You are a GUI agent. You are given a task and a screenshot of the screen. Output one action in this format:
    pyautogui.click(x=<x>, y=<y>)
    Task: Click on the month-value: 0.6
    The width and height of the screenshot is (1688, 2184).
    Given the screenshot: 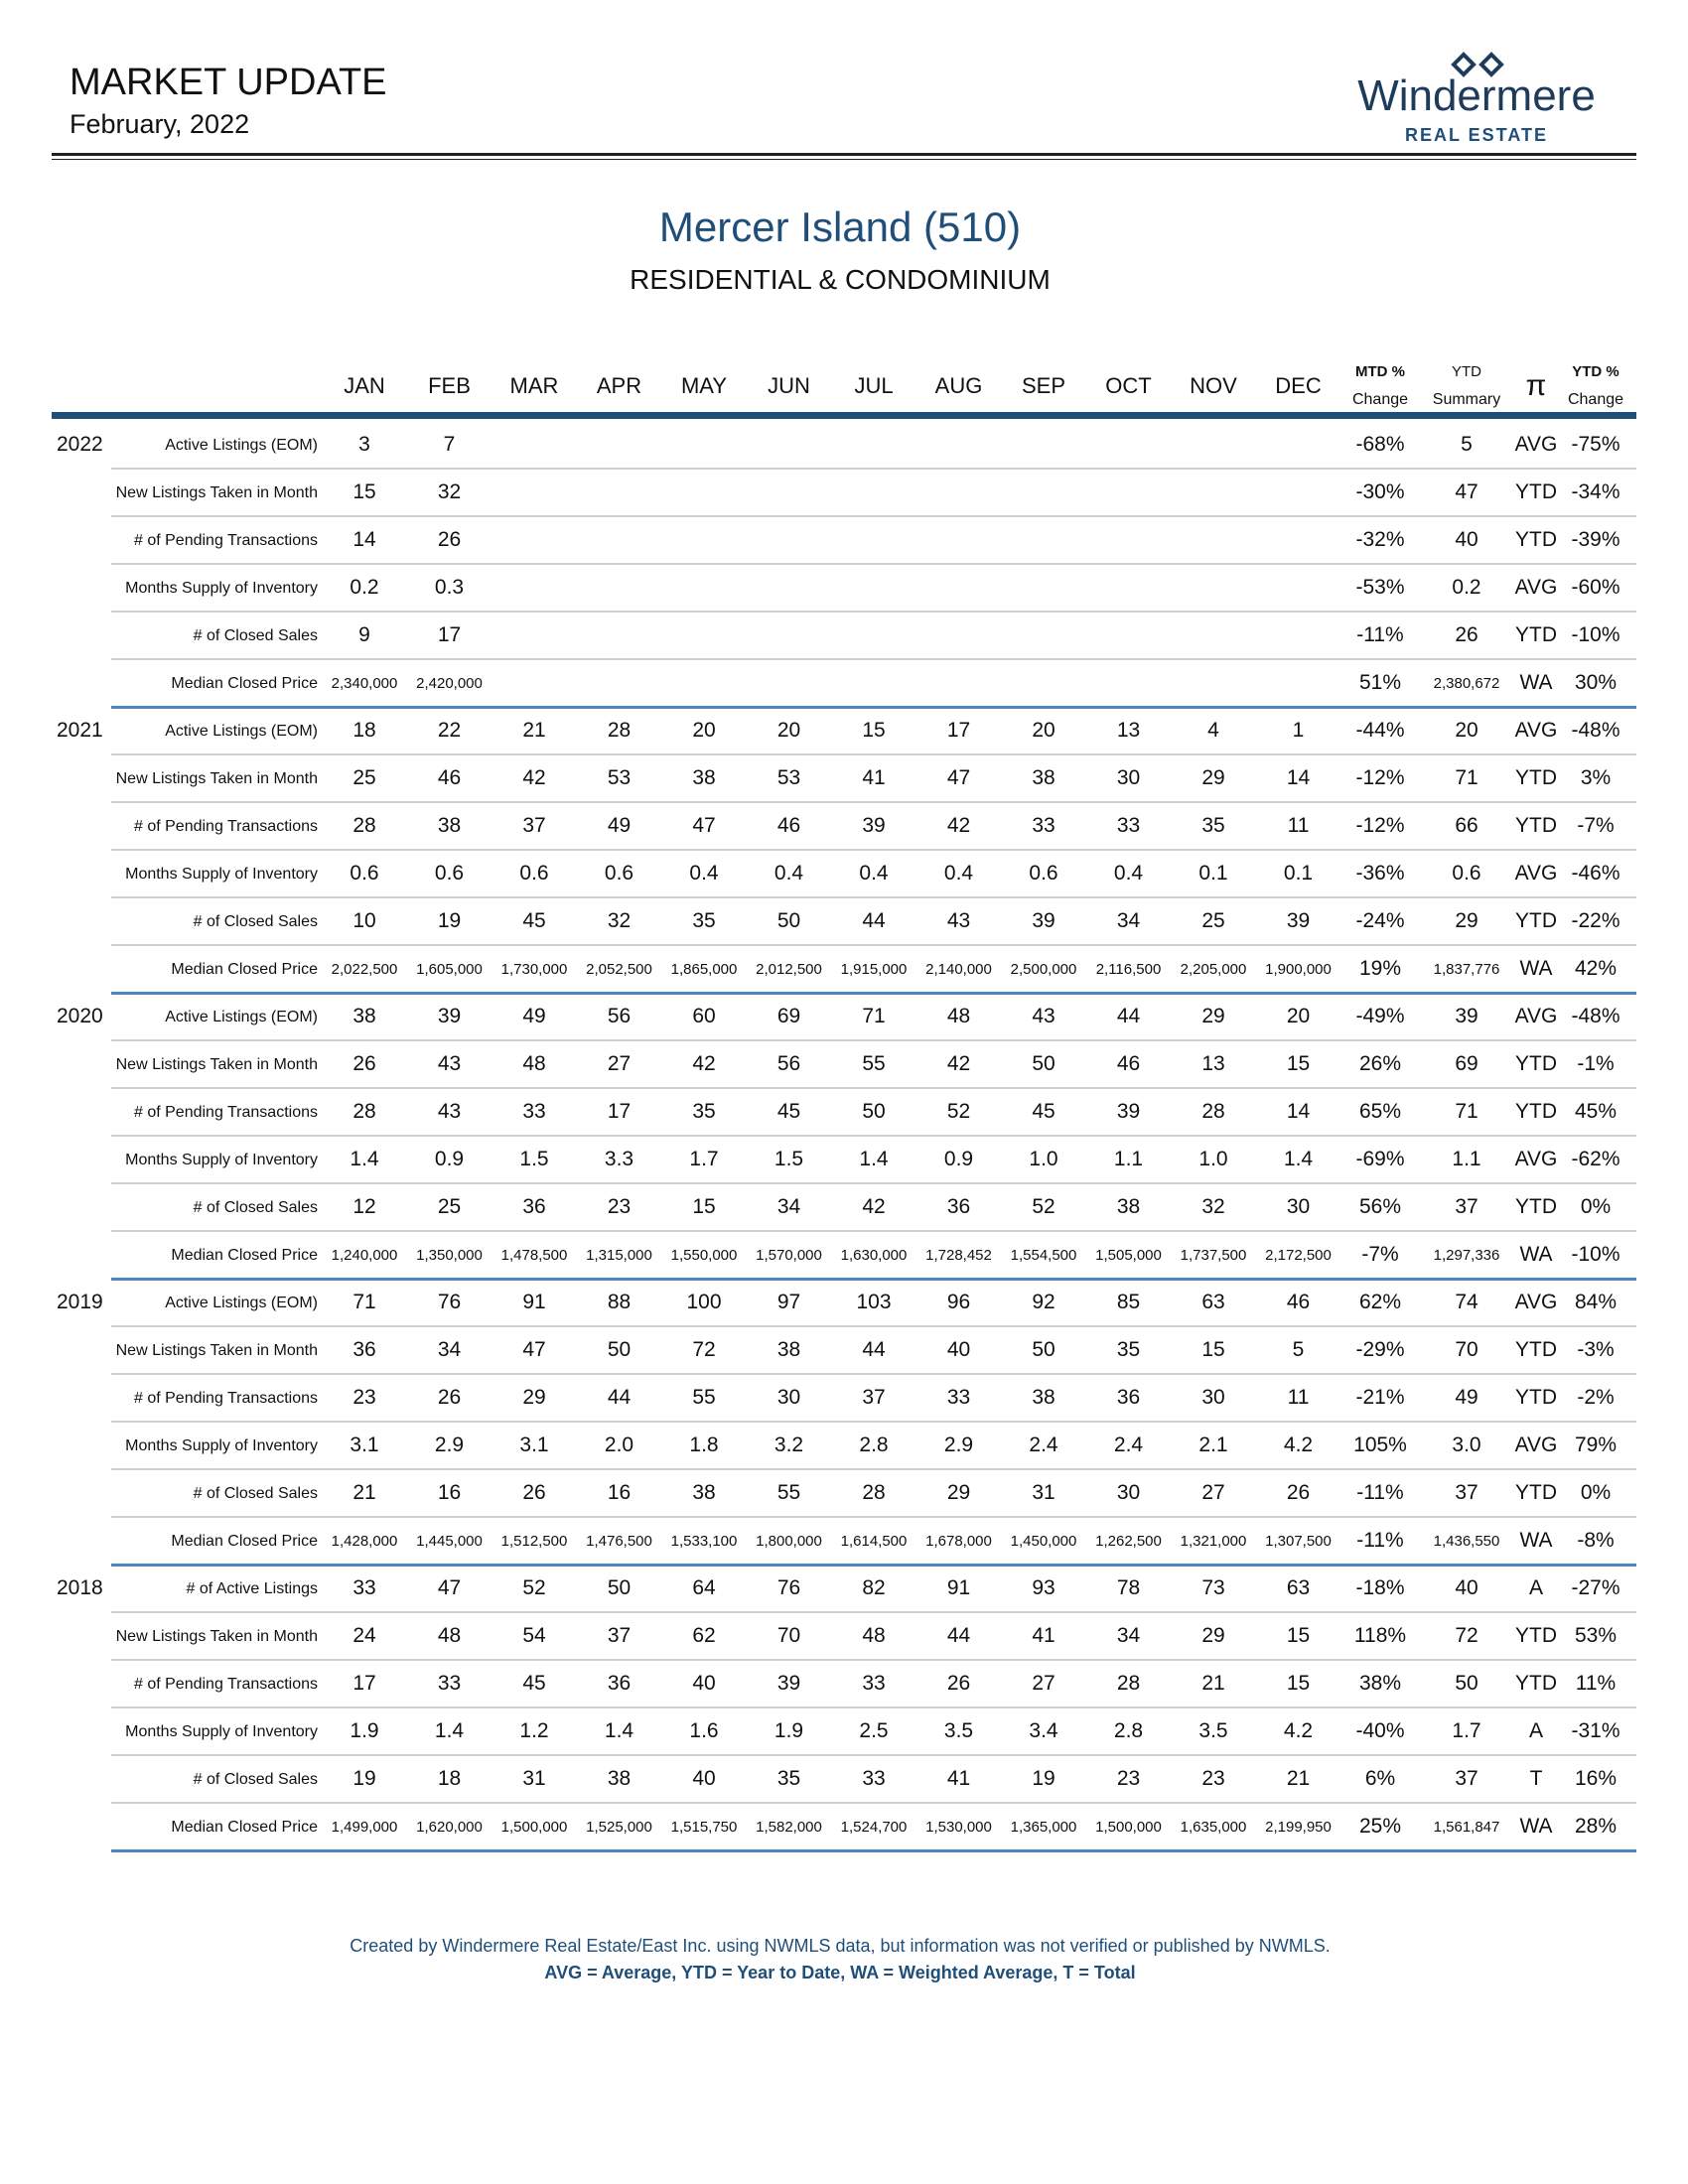 What is the action you would take?
    pyautogui.click(x=364, y=873)
    